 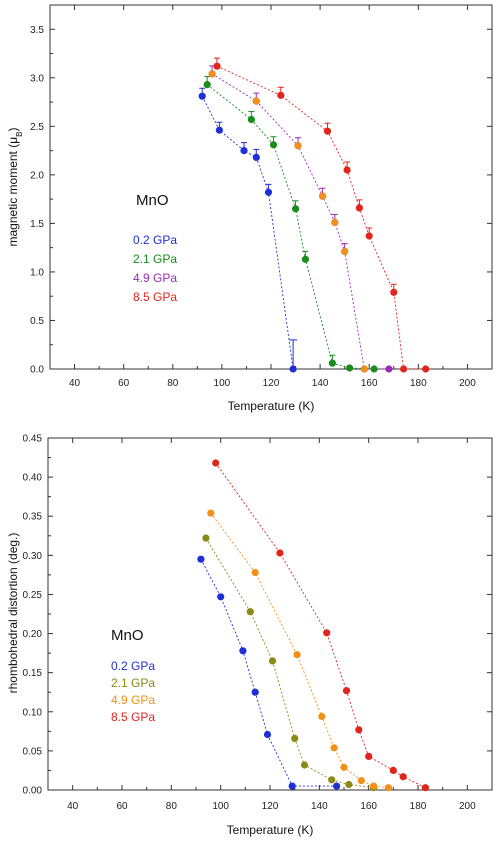 I want to click on distortion-x-tick-label: 40, so click(x=73, y=806).